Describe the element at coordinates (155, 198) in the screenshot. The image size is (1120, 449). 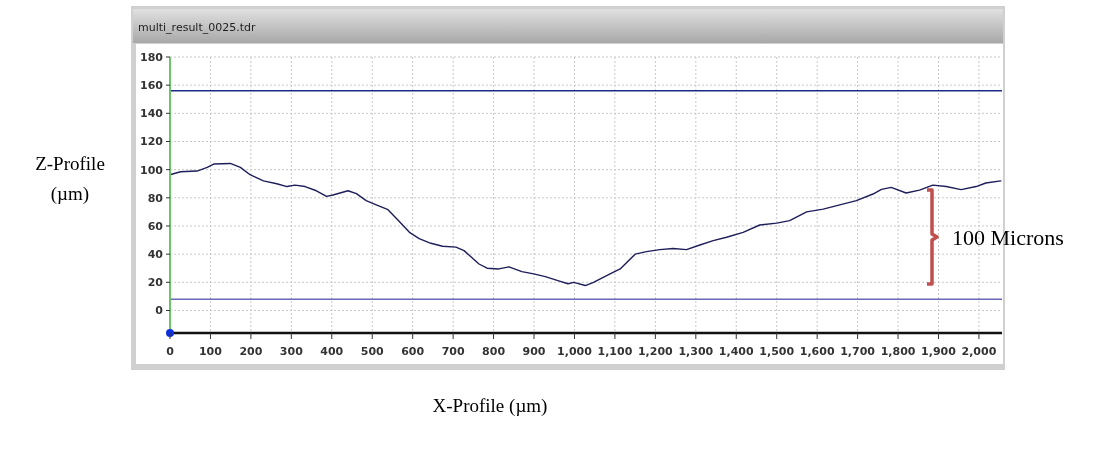
I see `y-tick-label: 80` at that location.